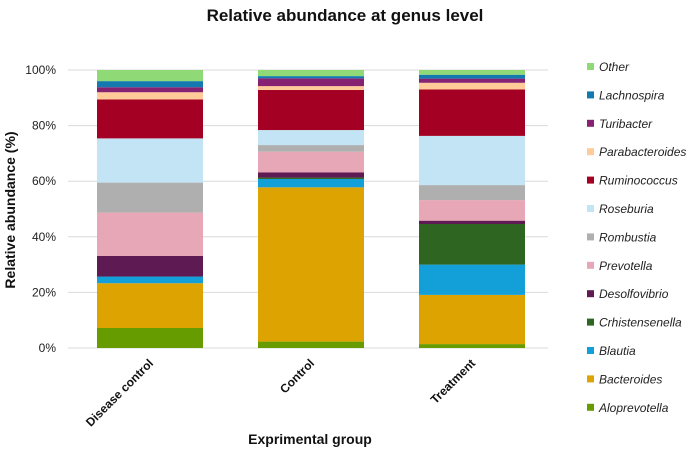 The height and width of the screenshot is (466, 692). I want to click on legend-label: Prevotella, so click(626, 266).